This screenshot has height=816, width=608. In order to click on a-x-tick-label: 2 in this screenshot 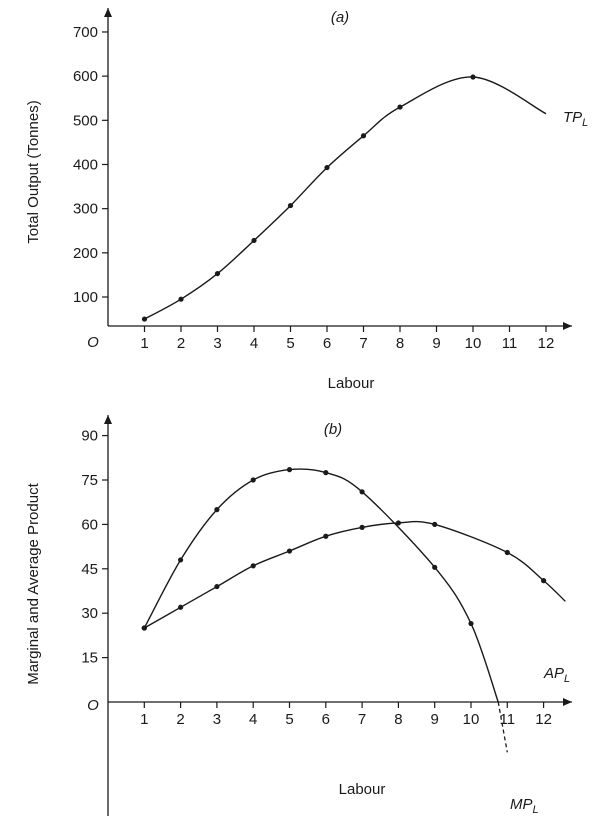, I will do `click(181, 343)`.